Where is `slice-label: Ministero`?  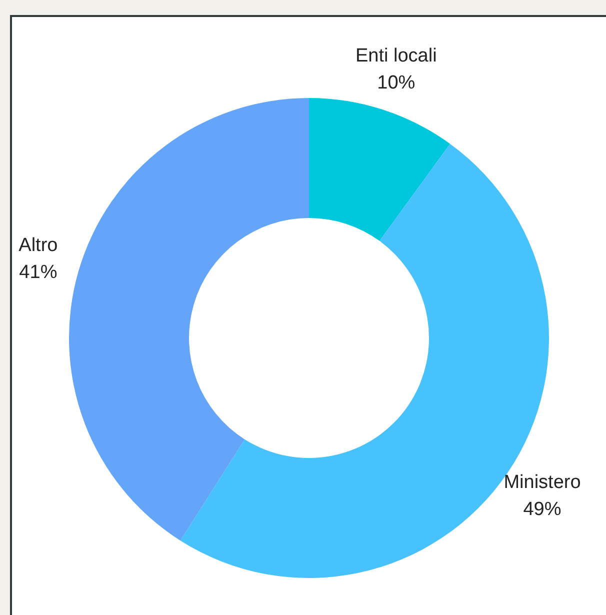 slice-label: Ministero is located at coordinates (542, 483).